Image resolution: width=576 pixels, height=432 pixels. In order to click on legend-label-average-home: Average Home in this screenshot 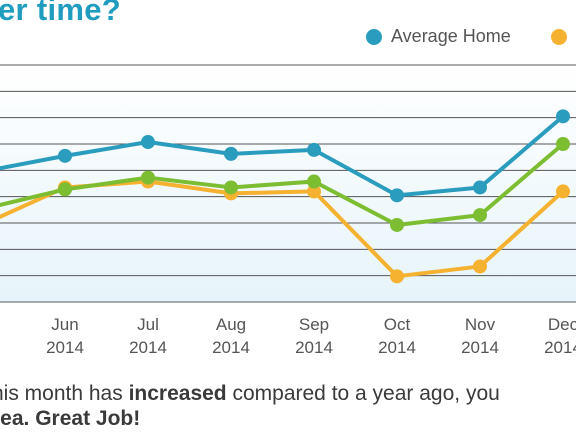, I will do `click(451, 36)`.